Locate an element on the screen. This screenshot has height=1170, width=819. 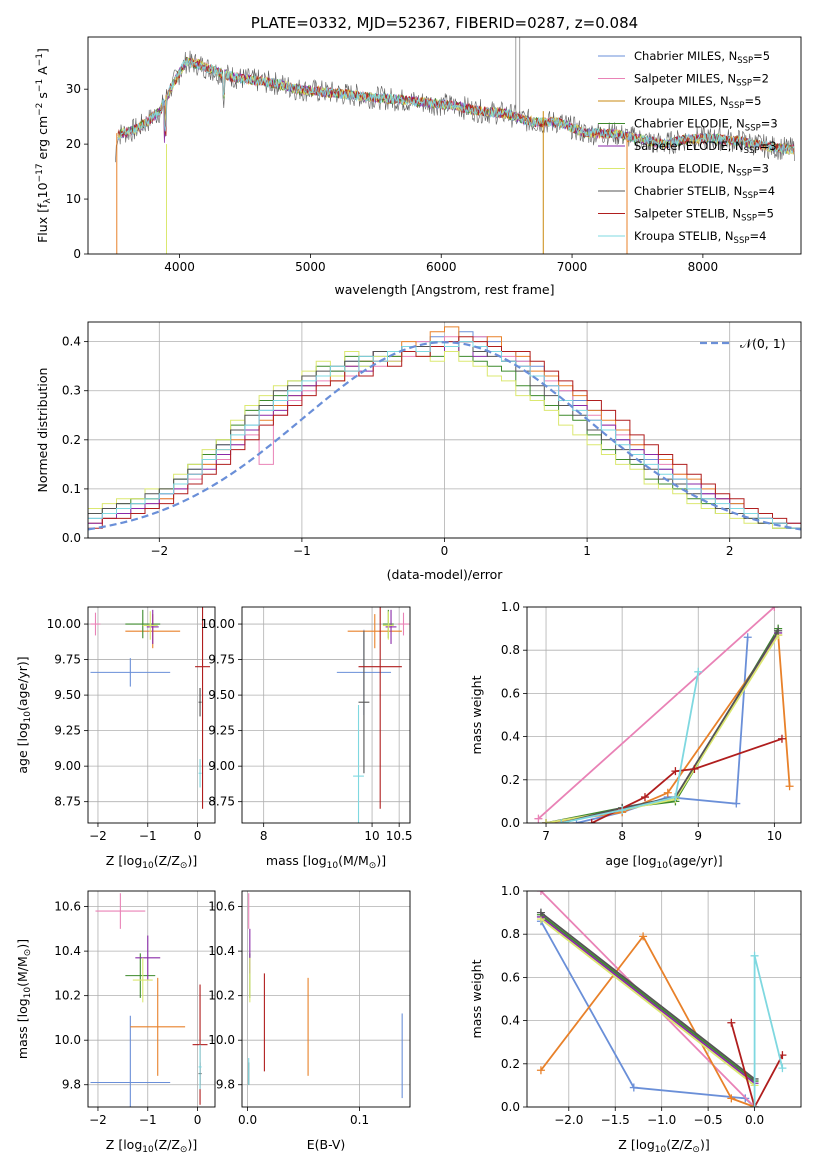
x-axis-label: (data-model)/error is located at coordinates (445, 574).